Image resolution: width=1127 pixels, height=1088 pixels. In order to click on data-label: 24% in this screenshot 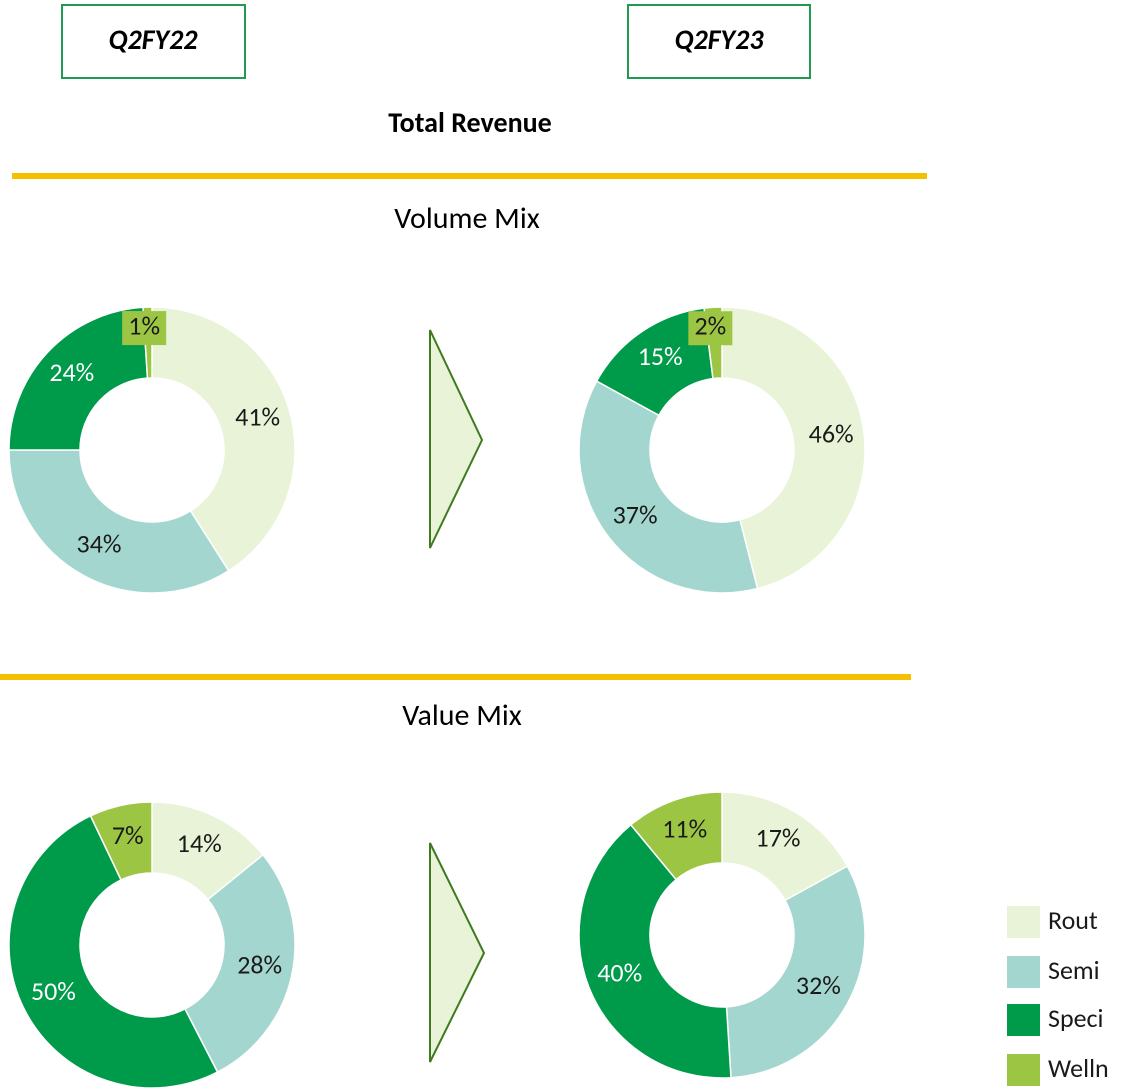, I will do `click(71, 372)`.